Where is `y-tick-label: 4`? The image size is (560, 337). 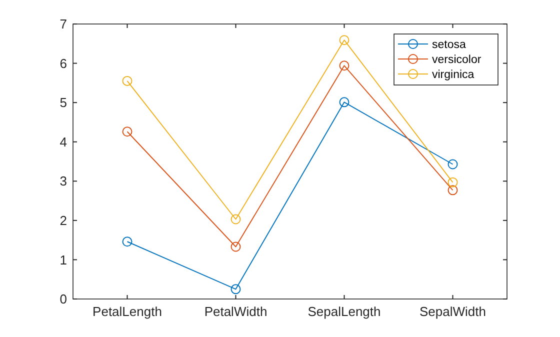 y-tick-label: 4 is located at coordinates (63, 142).